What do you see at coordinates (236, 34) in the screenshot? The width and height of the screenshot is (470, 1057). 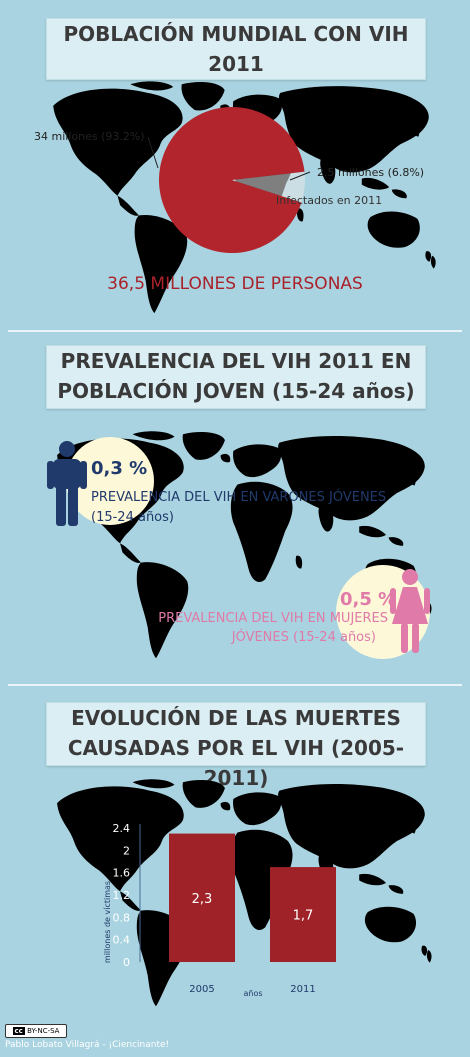 I see `section1-title-line1: POBLACIÓN MUNDIAL CON VIH` at bounding box center [236, 34].